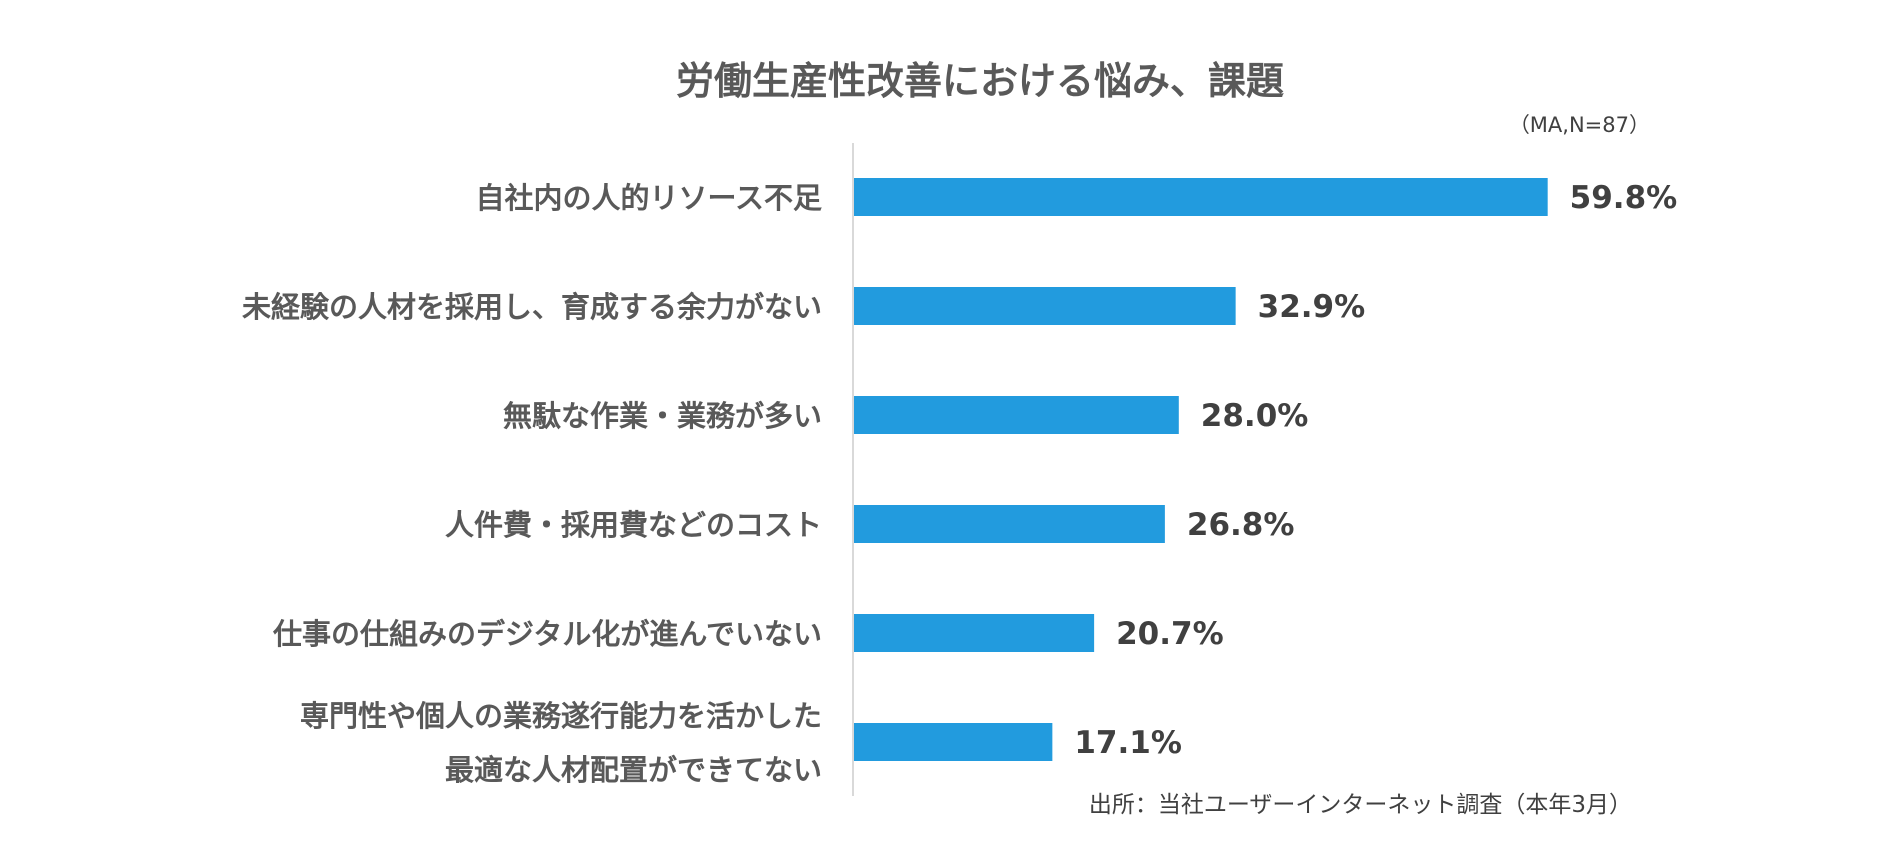 Image resolution: width=1900 pixels, height=861 pixels. Describe the element at coordinates (633, 525) in the screenshot. I see `category-label-4: 人件費・採用費などのコスト` at that location.